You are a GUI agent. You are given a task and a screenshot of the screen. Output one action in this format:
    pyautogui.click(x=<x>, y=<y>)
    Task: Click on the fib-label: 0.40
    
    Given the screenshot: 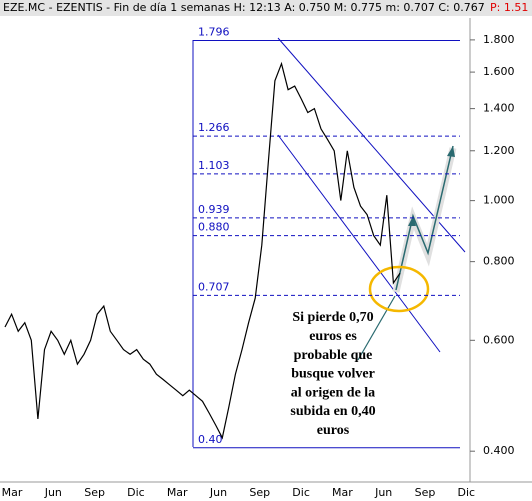 What is the action you would take?
    pyautogui.click(x=210, y=439)
    